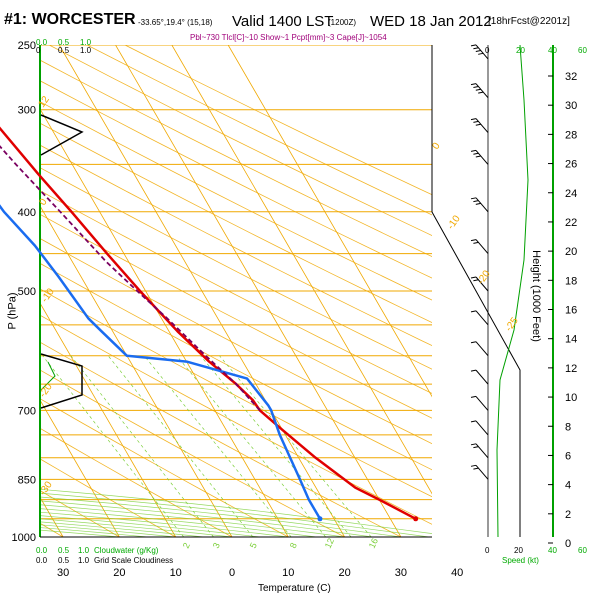 The image size is (600, 600). Describe the element at coordinates (518, 550) in the screenshot. I see `wind-bottom-20: 20` at that location.